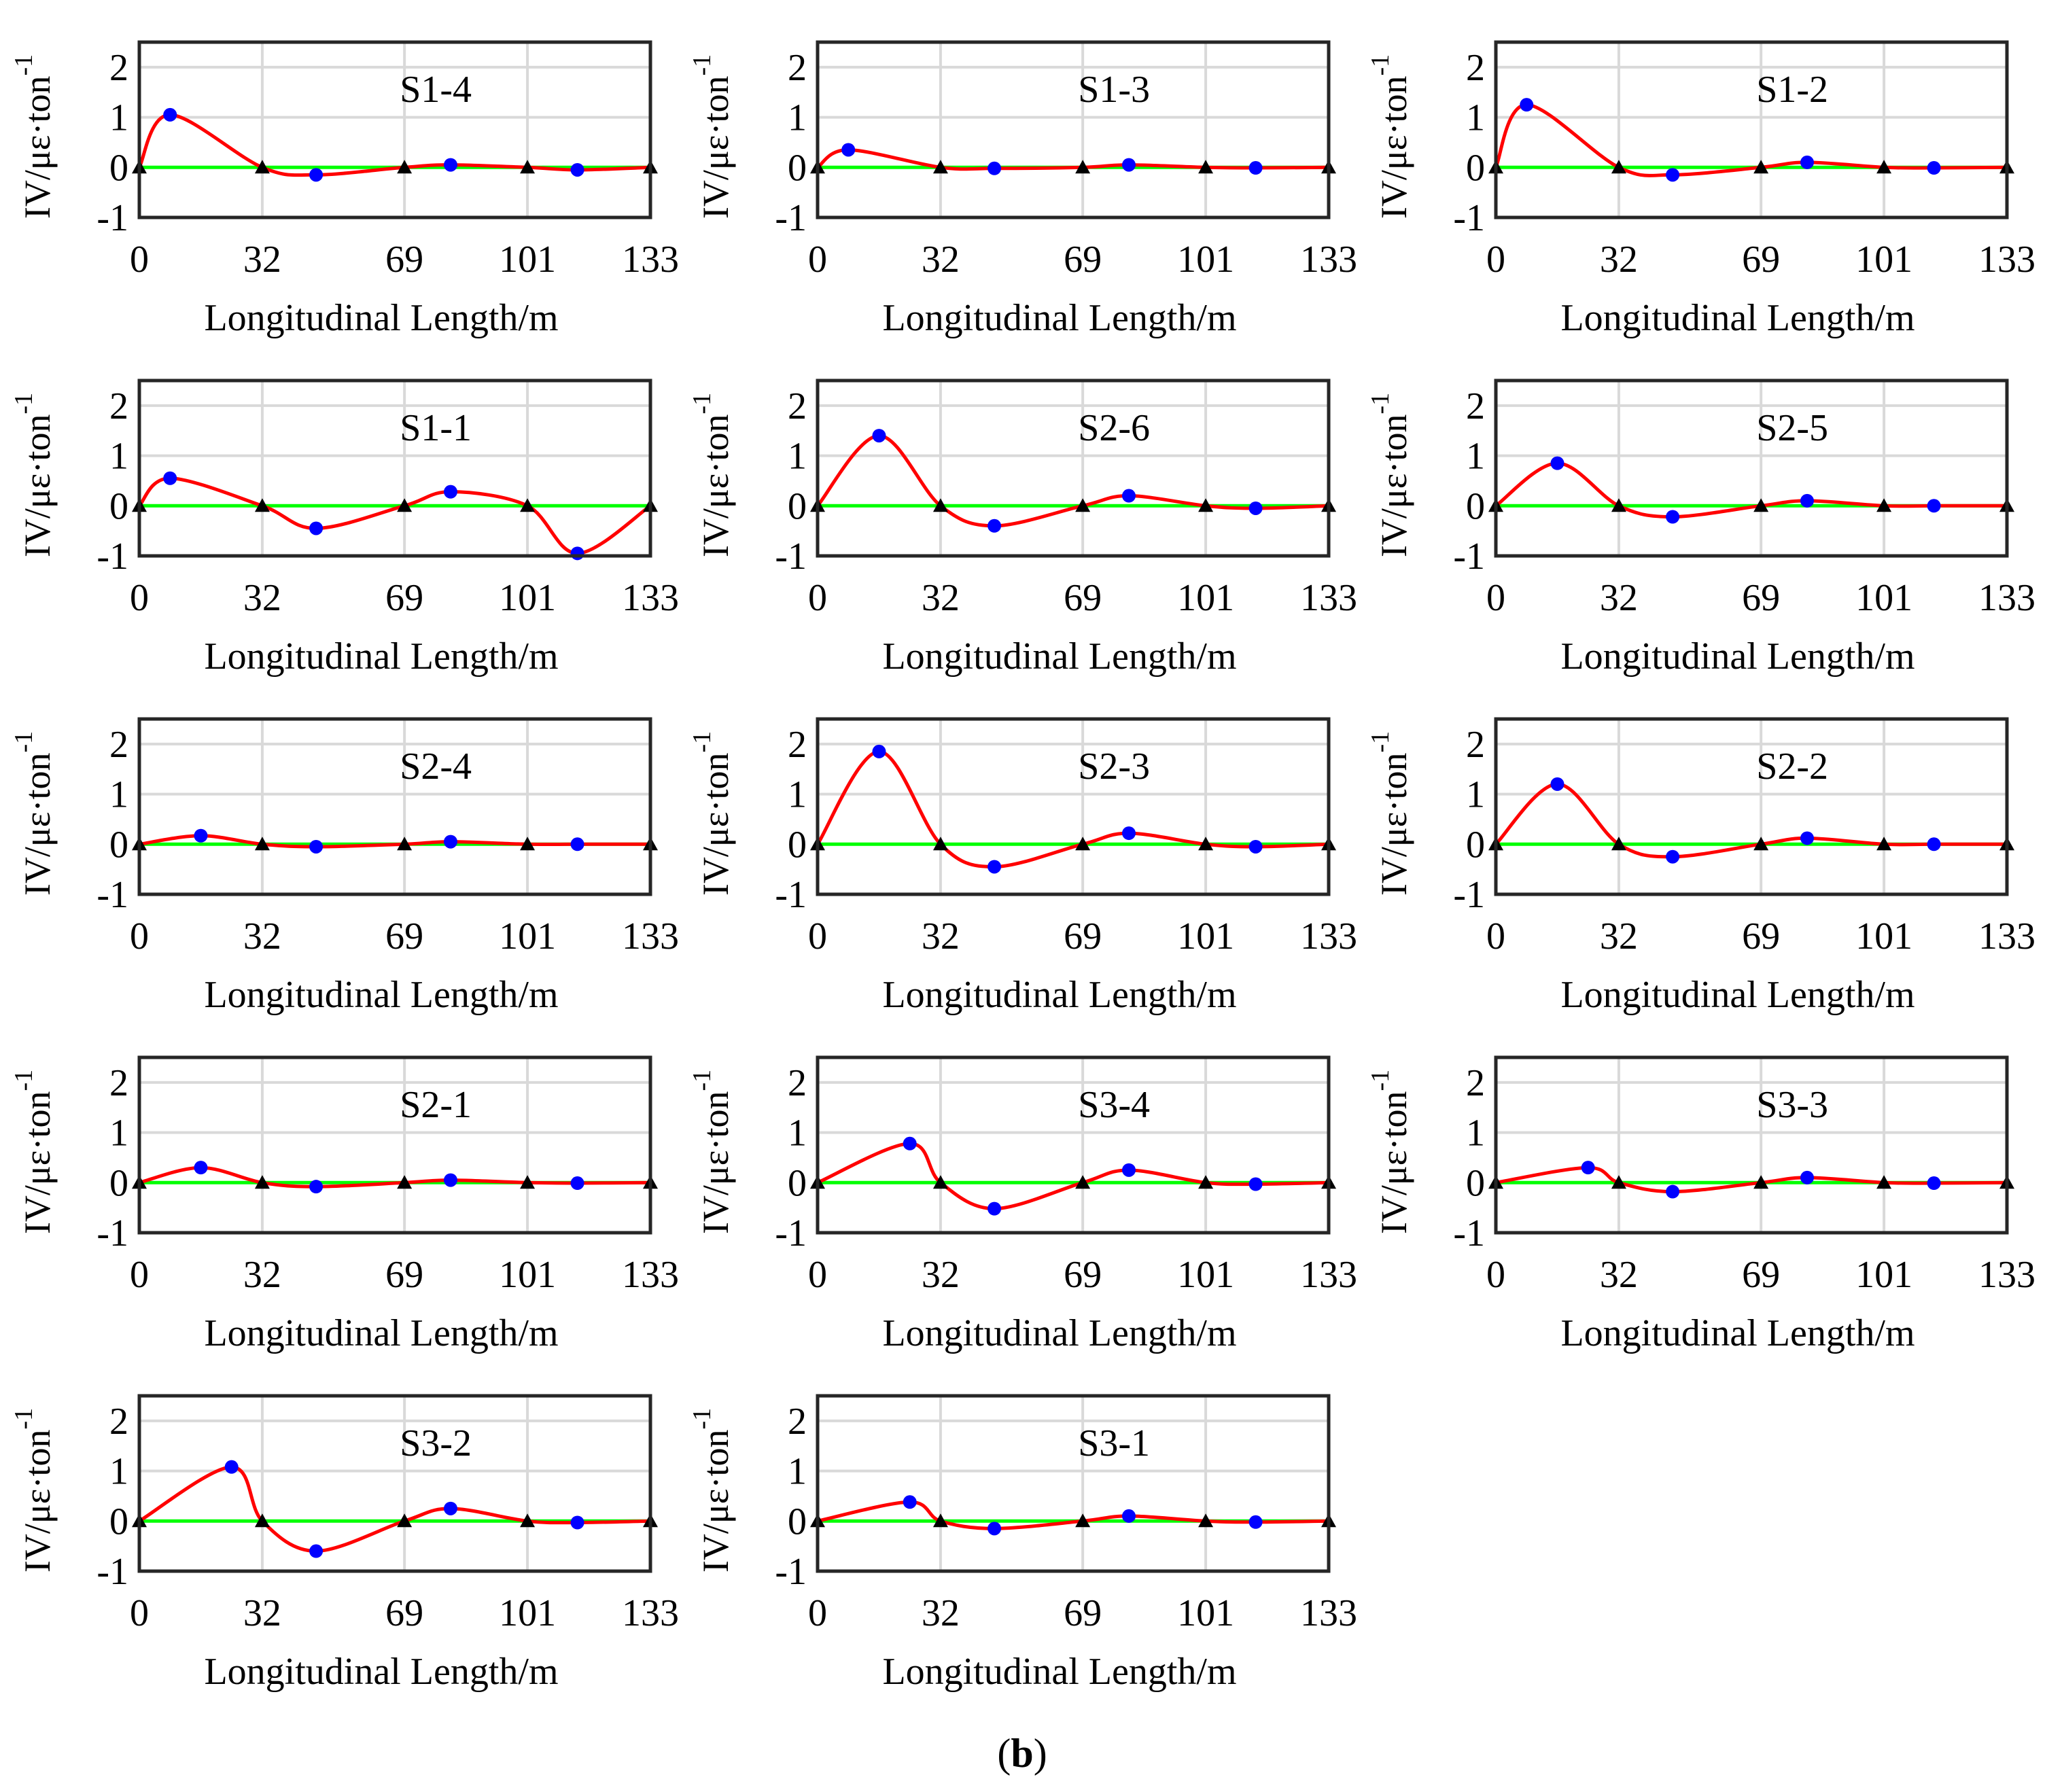 The image size is (2045, 1792). What do you see at coordinates (1469, 556) in the screenshot?
I see `y-tick-label: -1` at bounding box center [1469, 556].